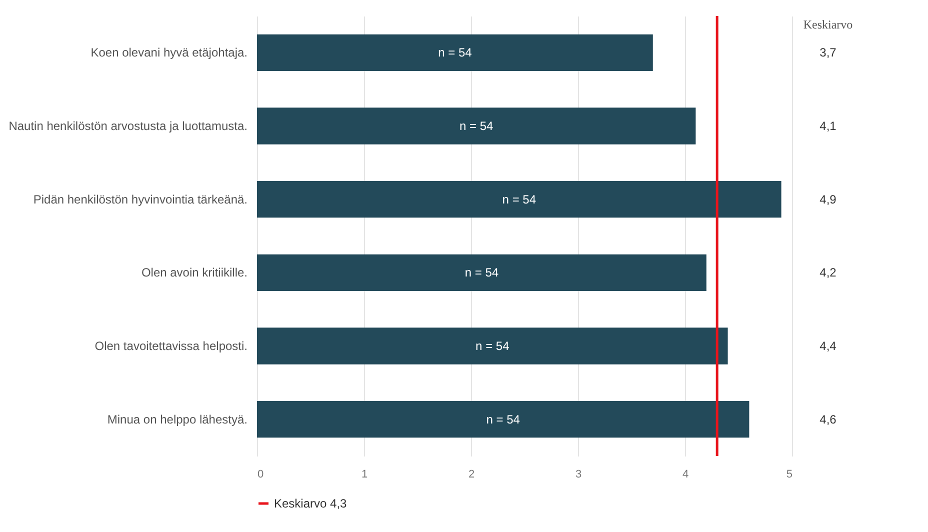 This screenshot has height=532, width=928. What do you see at coordinates (828, 199) in the screenshot?
I see `data-label: 4,9` at bounding box center [828, 199].